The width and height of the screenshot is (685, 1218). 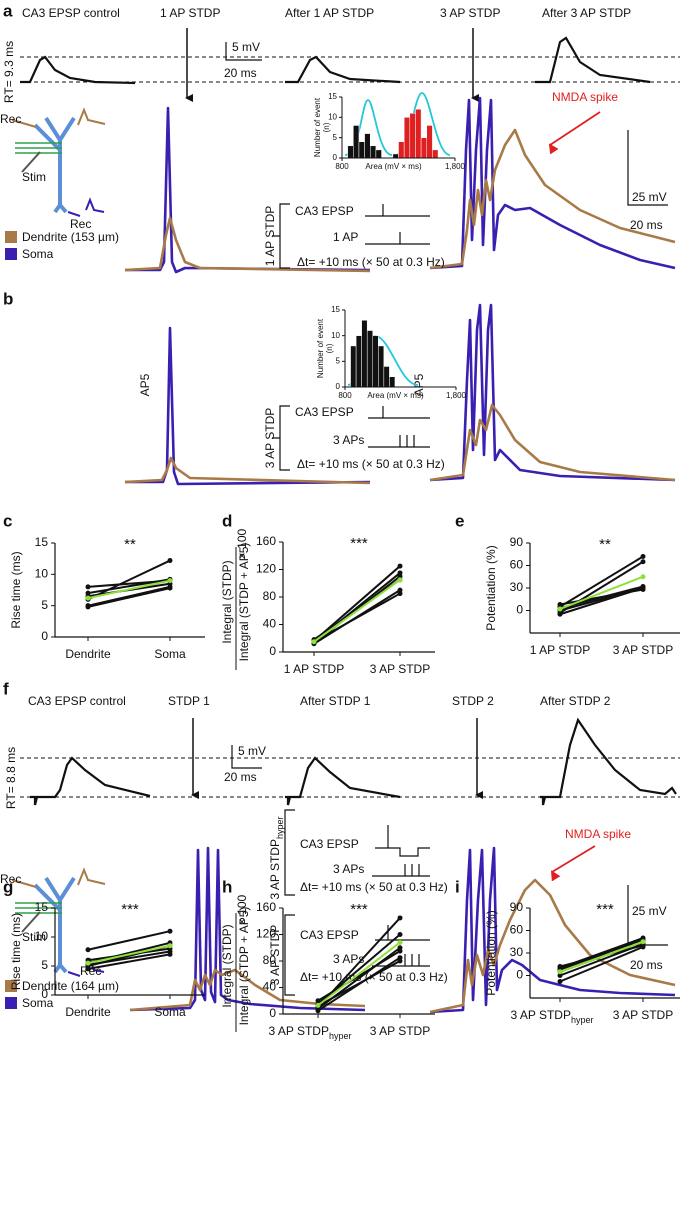 What do you see at coordinates (34, 177) in the screenshot?
I see `diagram-label: Stim` at bounding box center [34, 177].